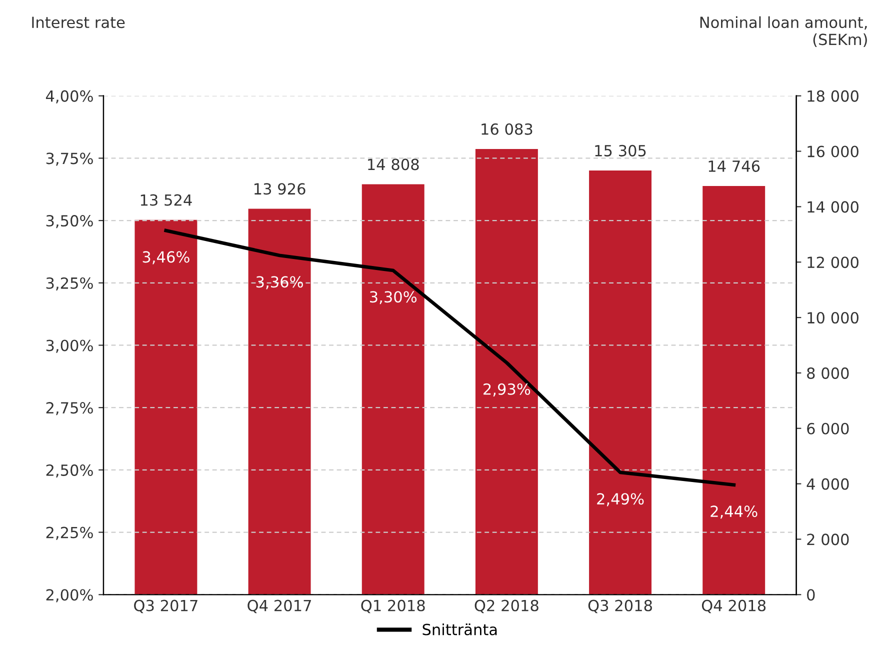 The width and height of the screenshot is (877, 652). Describe the element at coordinates (69, 159) in the screenshot. I see `y-tick-label: 3,75%` at that location.